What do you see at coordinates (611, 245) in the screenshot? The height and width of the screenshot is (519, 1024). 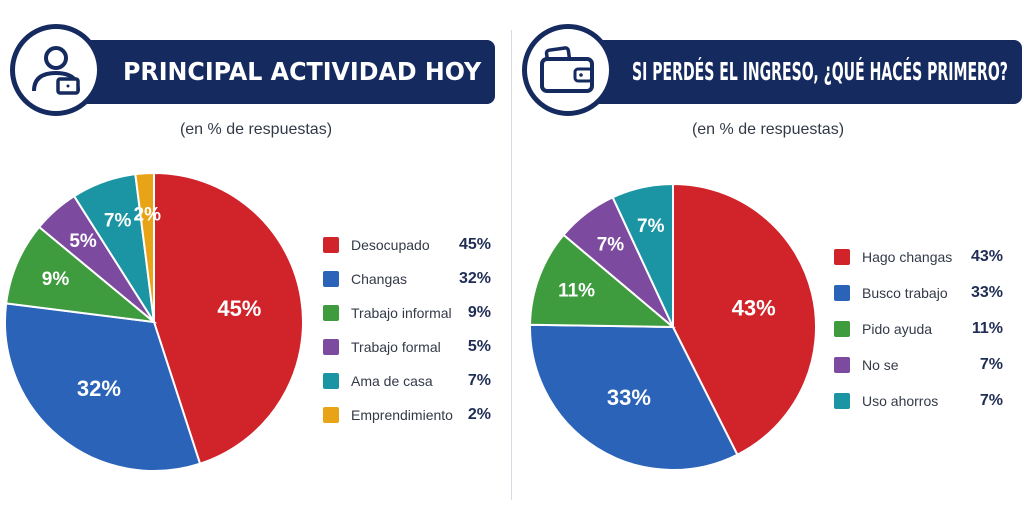 I see `slice-label-no-se: 7%` at bounding box center [611, 245].